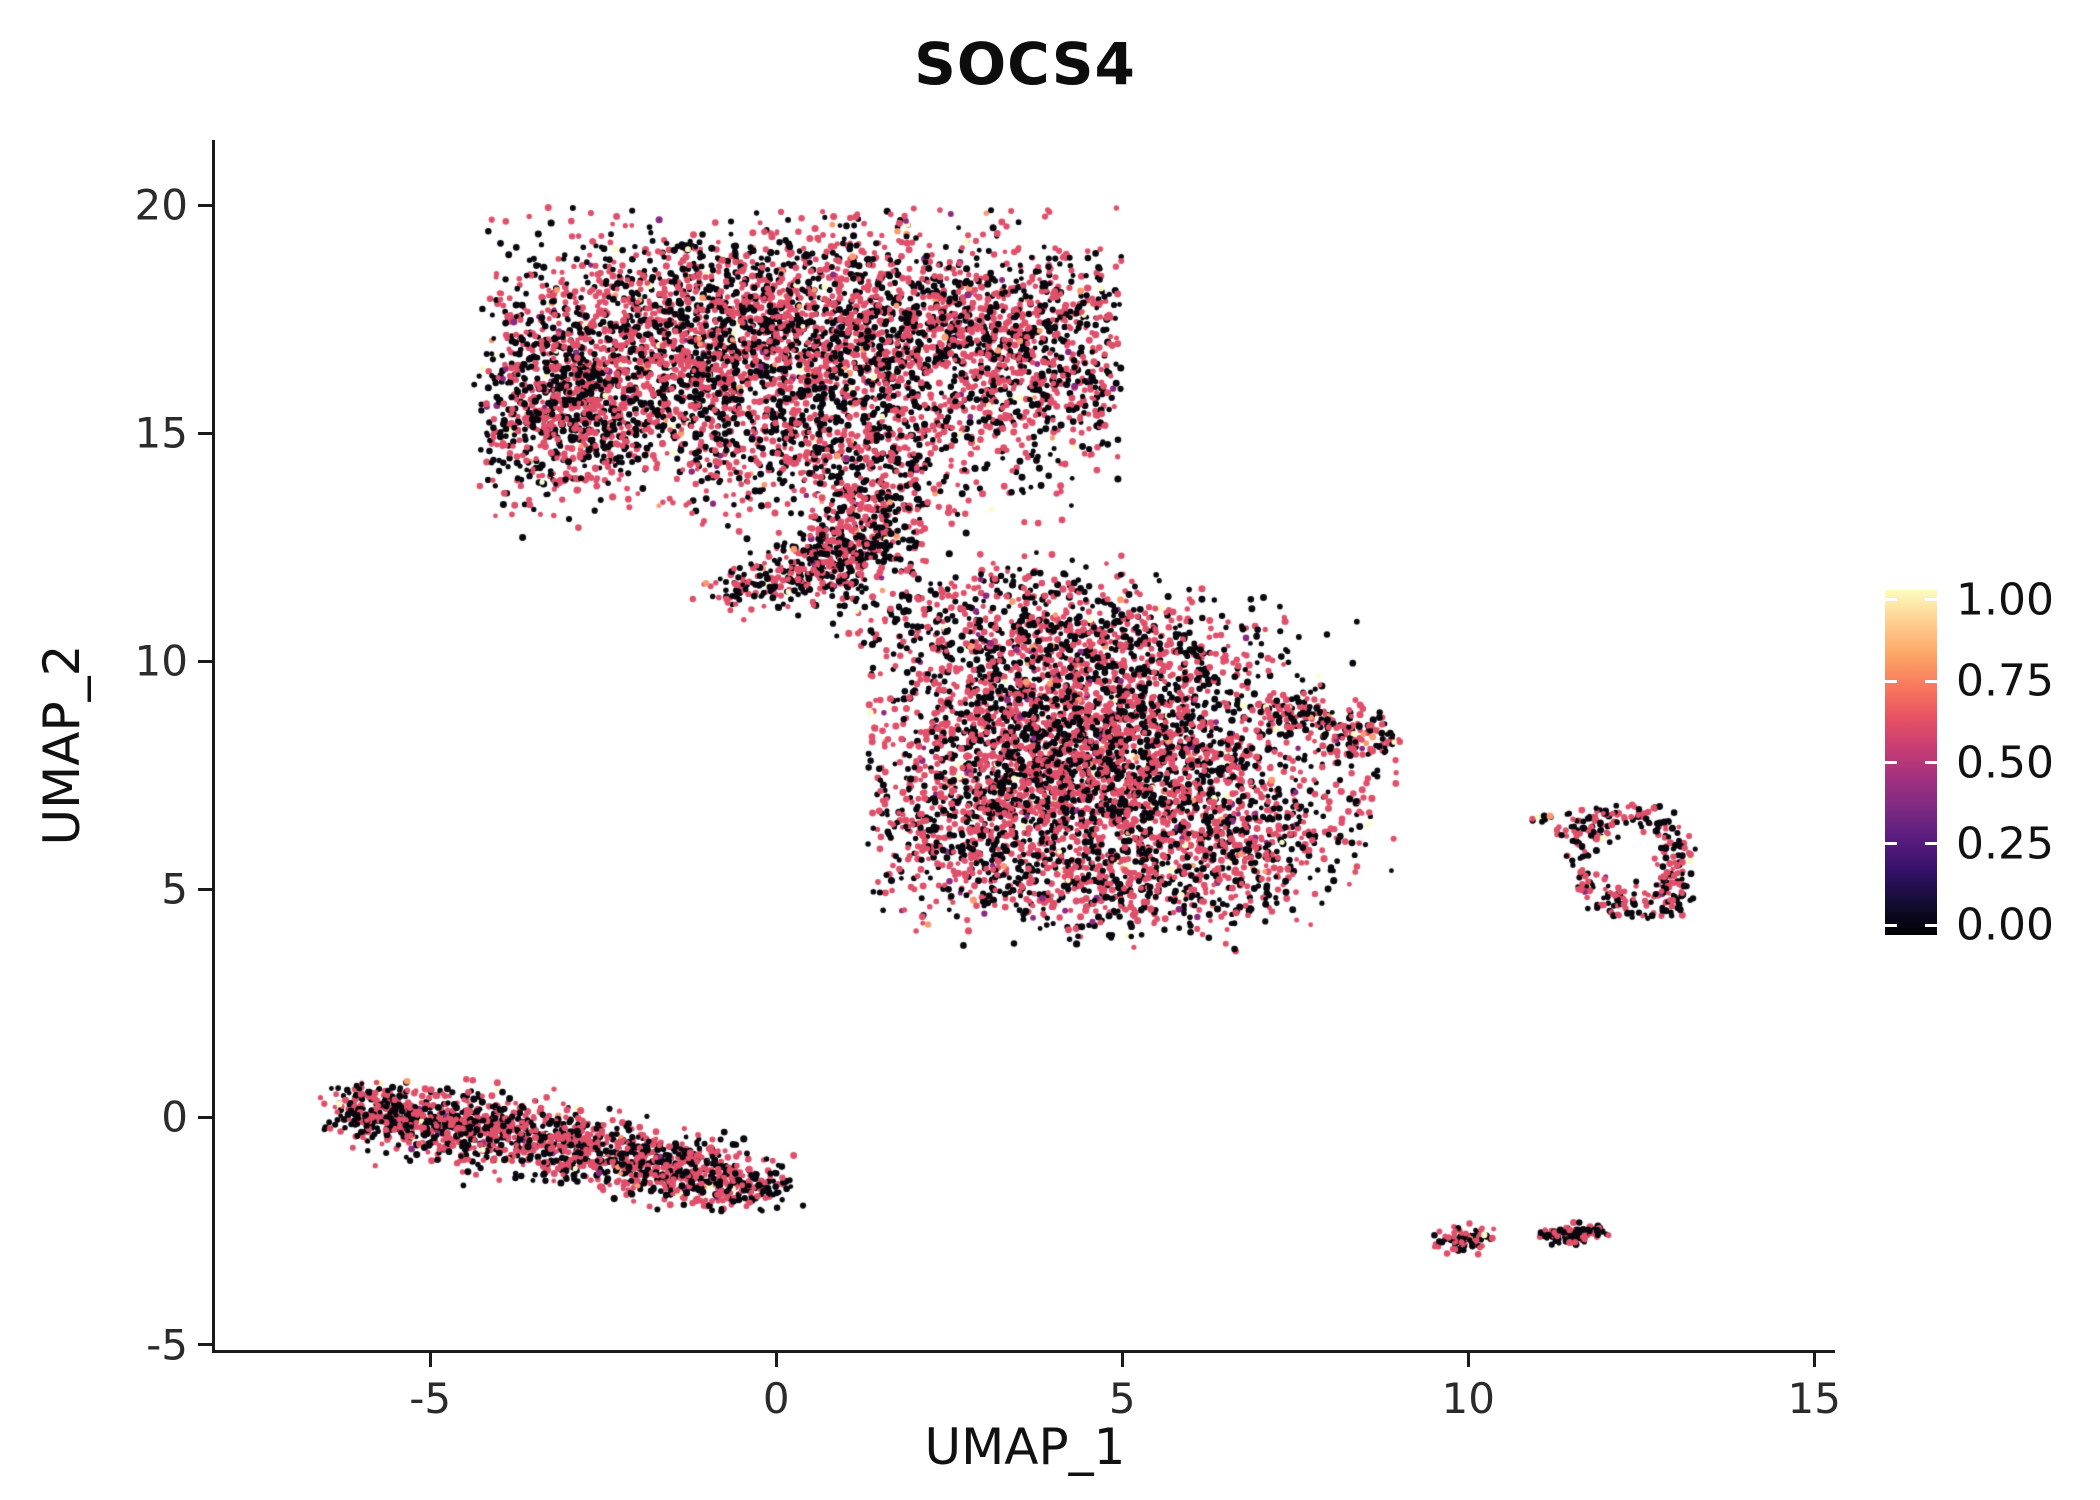  I want to click on x-axis-line, so click(1023, 1351).